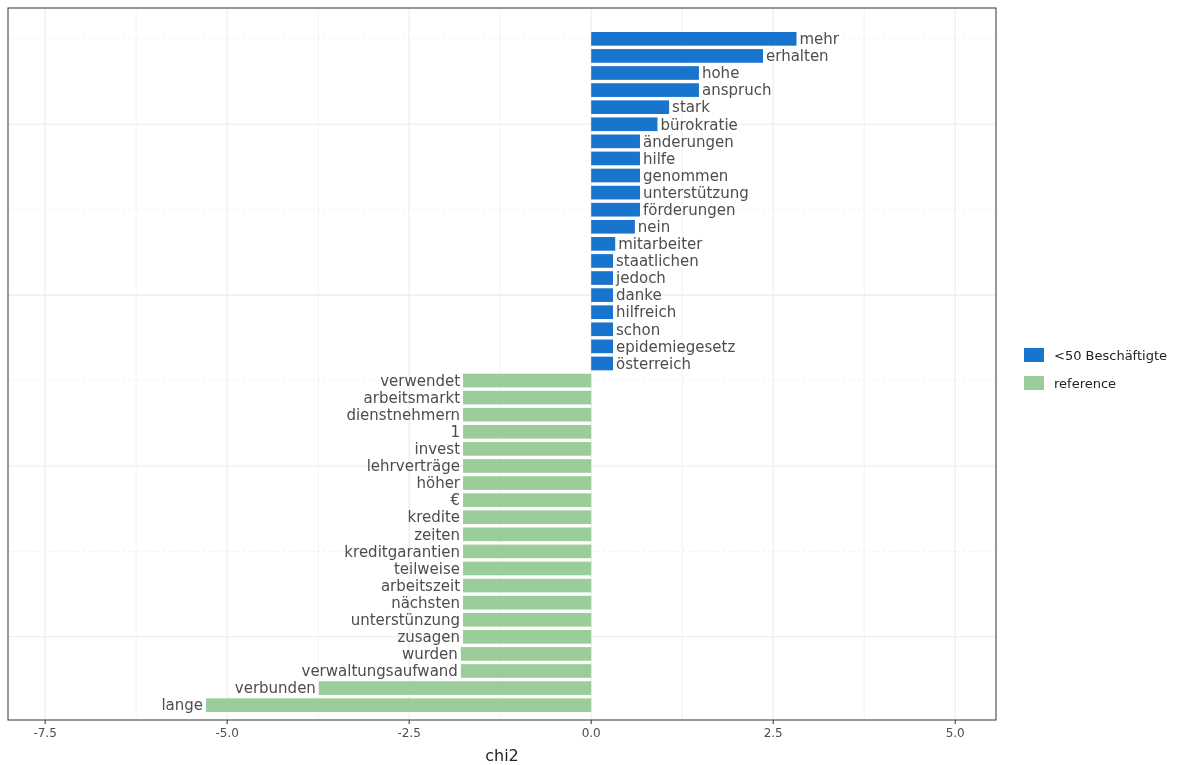 This screenshot has width=1180, height=765. Describe the element at coordinates (426, 602) in the screenshot. I see `y-tick-label: nächsten` at that location.